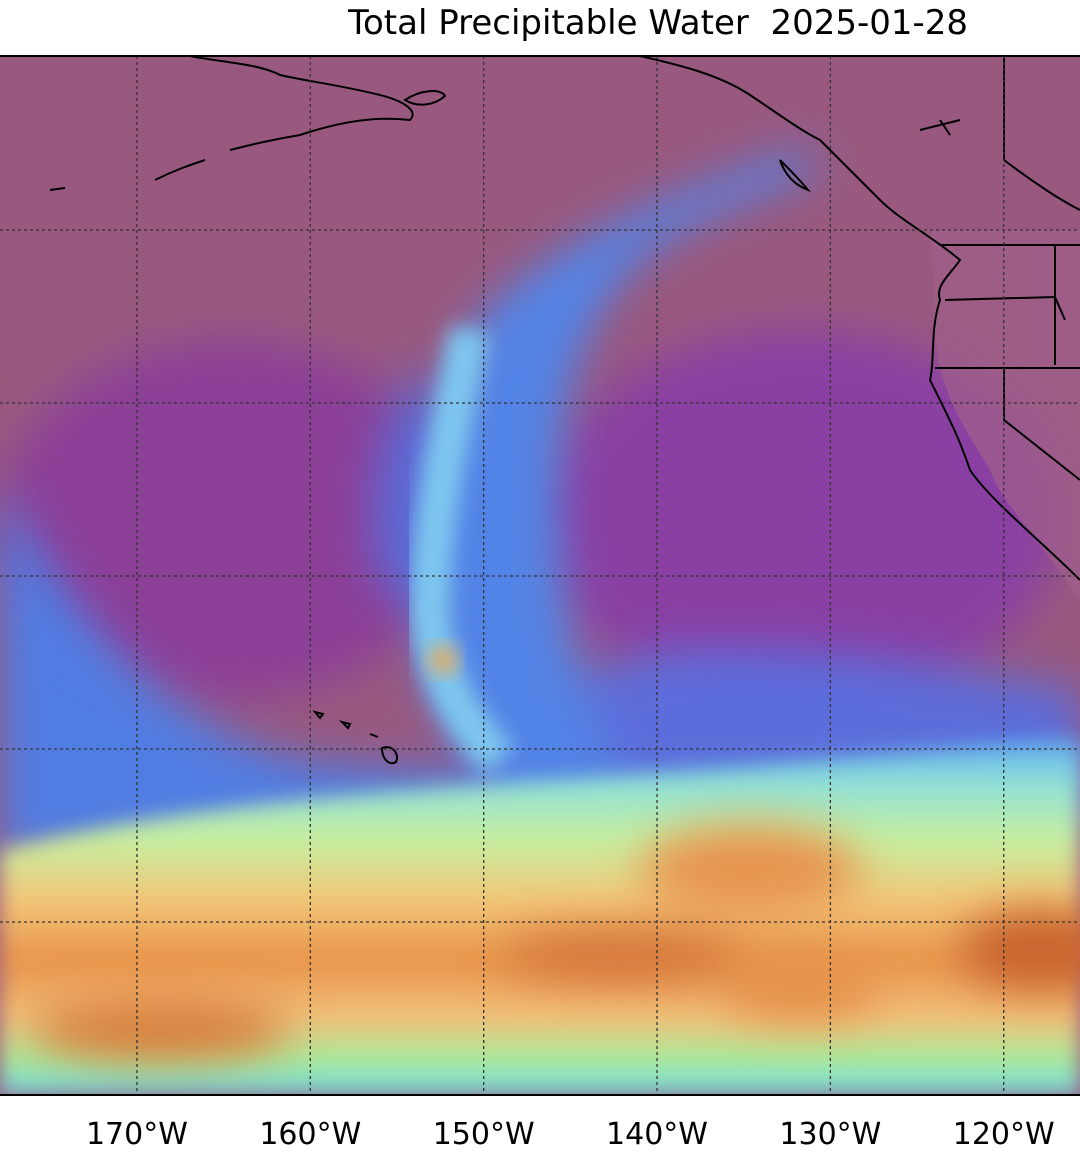  I want to click on x-tick-label: 140°W, so click(657, 1134).